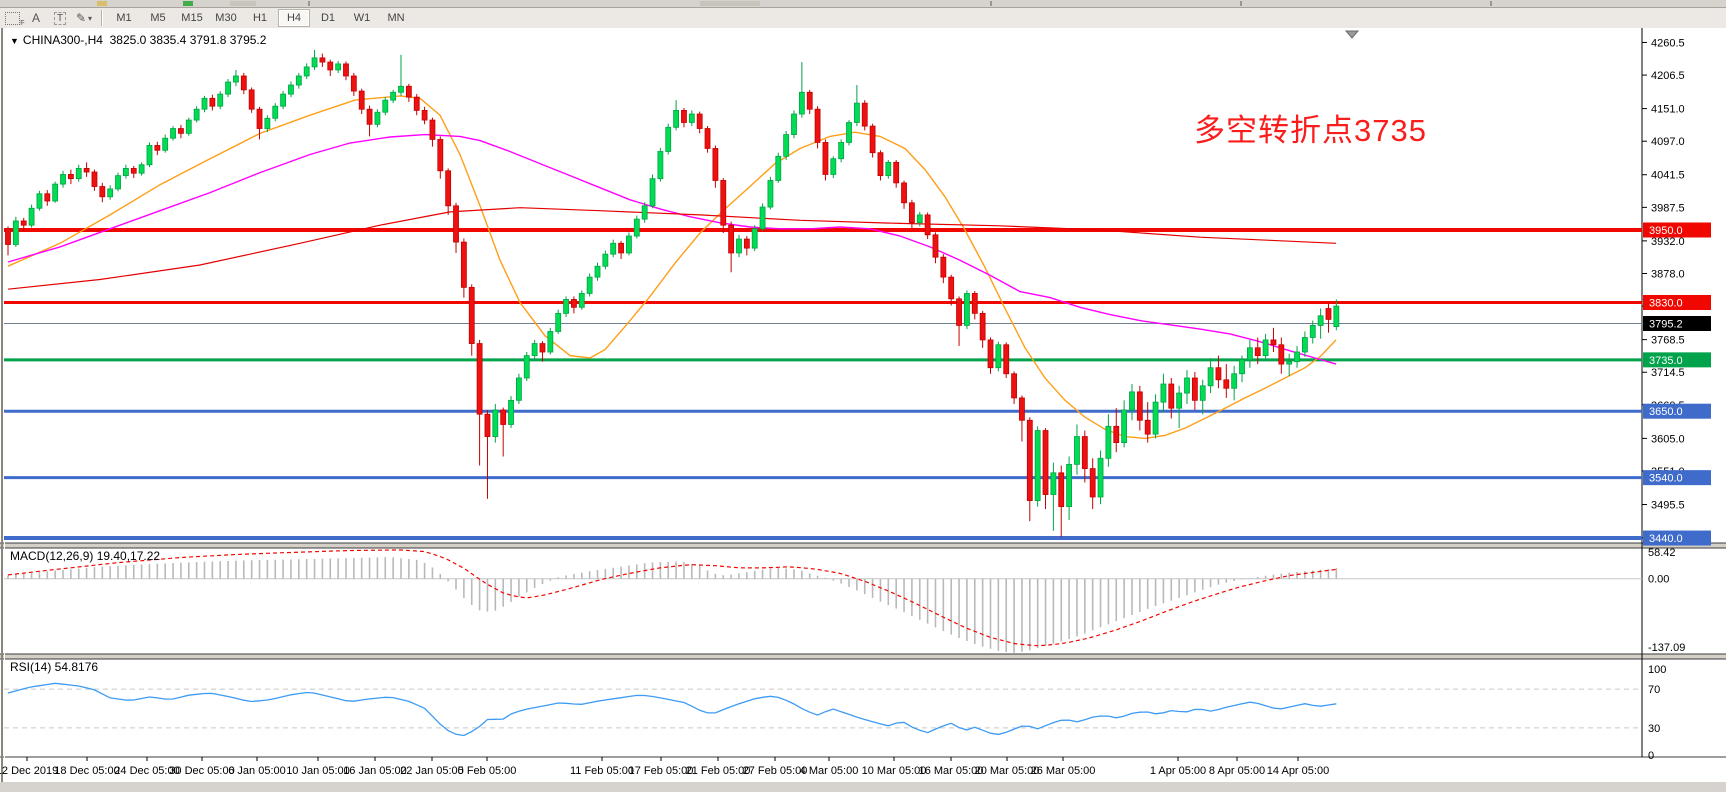  Describe the element at coordinates (951, 771) in the screenshot. I see `time-label: 16 Mar 05:00` at that location.